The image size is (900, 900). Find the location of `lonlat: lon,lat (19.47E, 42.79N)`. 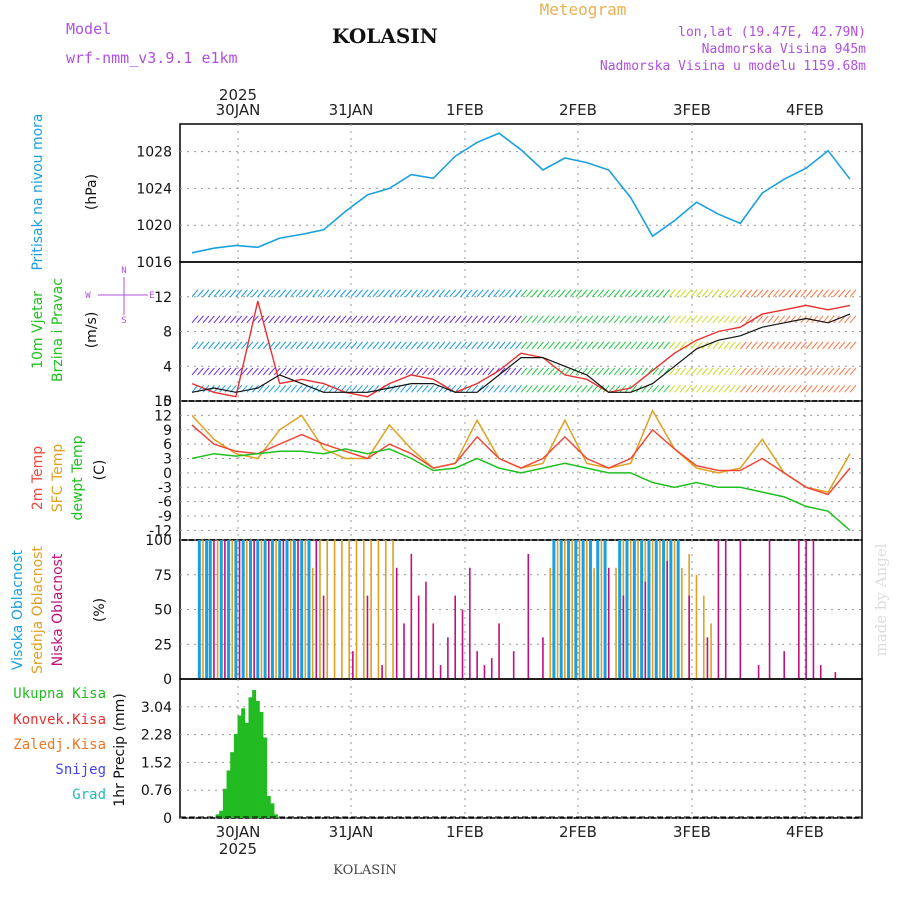

lonlat: lon,lat (19.47E, 42.79N) is located at coordinates (772, 32).